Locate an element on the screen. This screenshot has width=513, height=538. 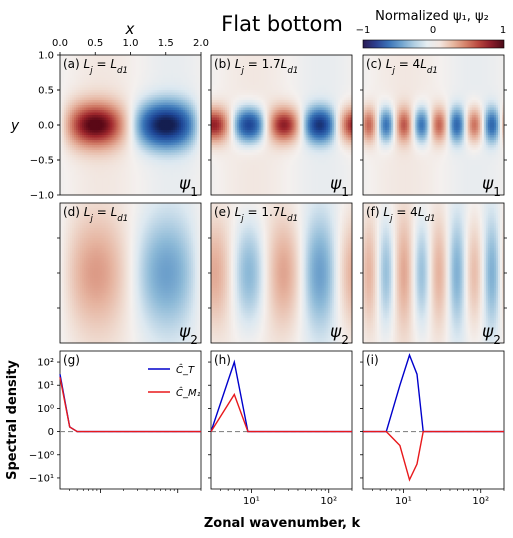
label-text: (a) is located at coordinates (73, 64).